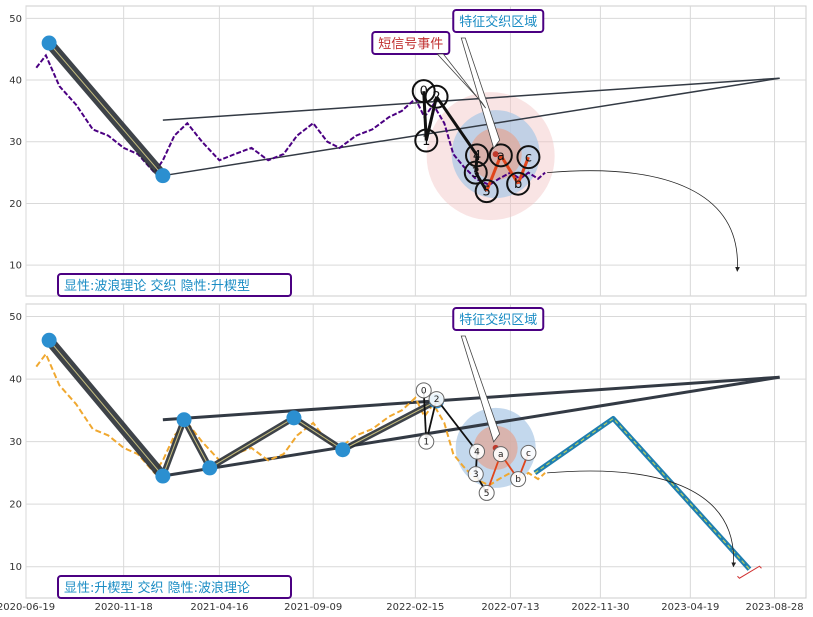 The image size is (813, 617). Describe the element at coordinates (461, 81) in the screenshot. I see `short-signal-pointer` at that location.